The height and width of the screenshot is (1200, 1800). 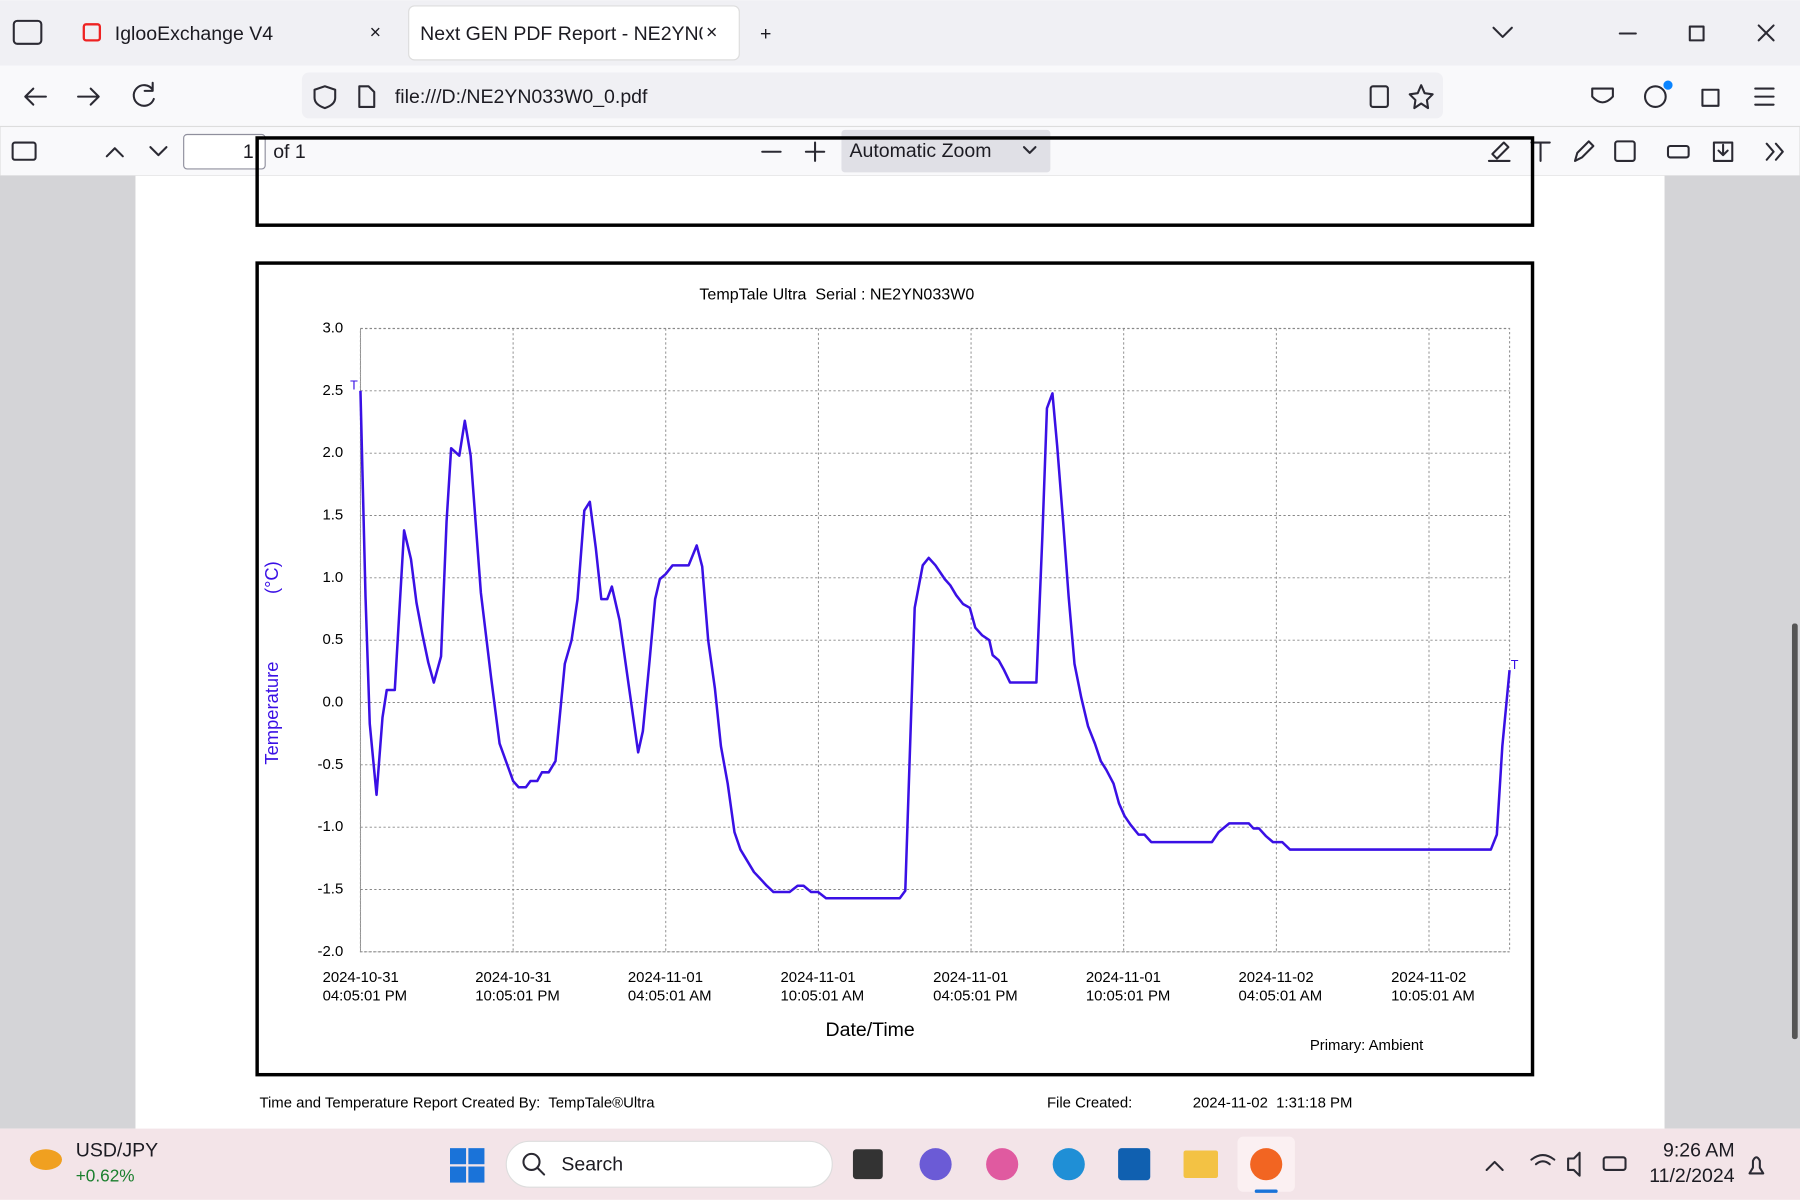 I want to click on y-tick-label: 1.0, so click(x=333, y=577).